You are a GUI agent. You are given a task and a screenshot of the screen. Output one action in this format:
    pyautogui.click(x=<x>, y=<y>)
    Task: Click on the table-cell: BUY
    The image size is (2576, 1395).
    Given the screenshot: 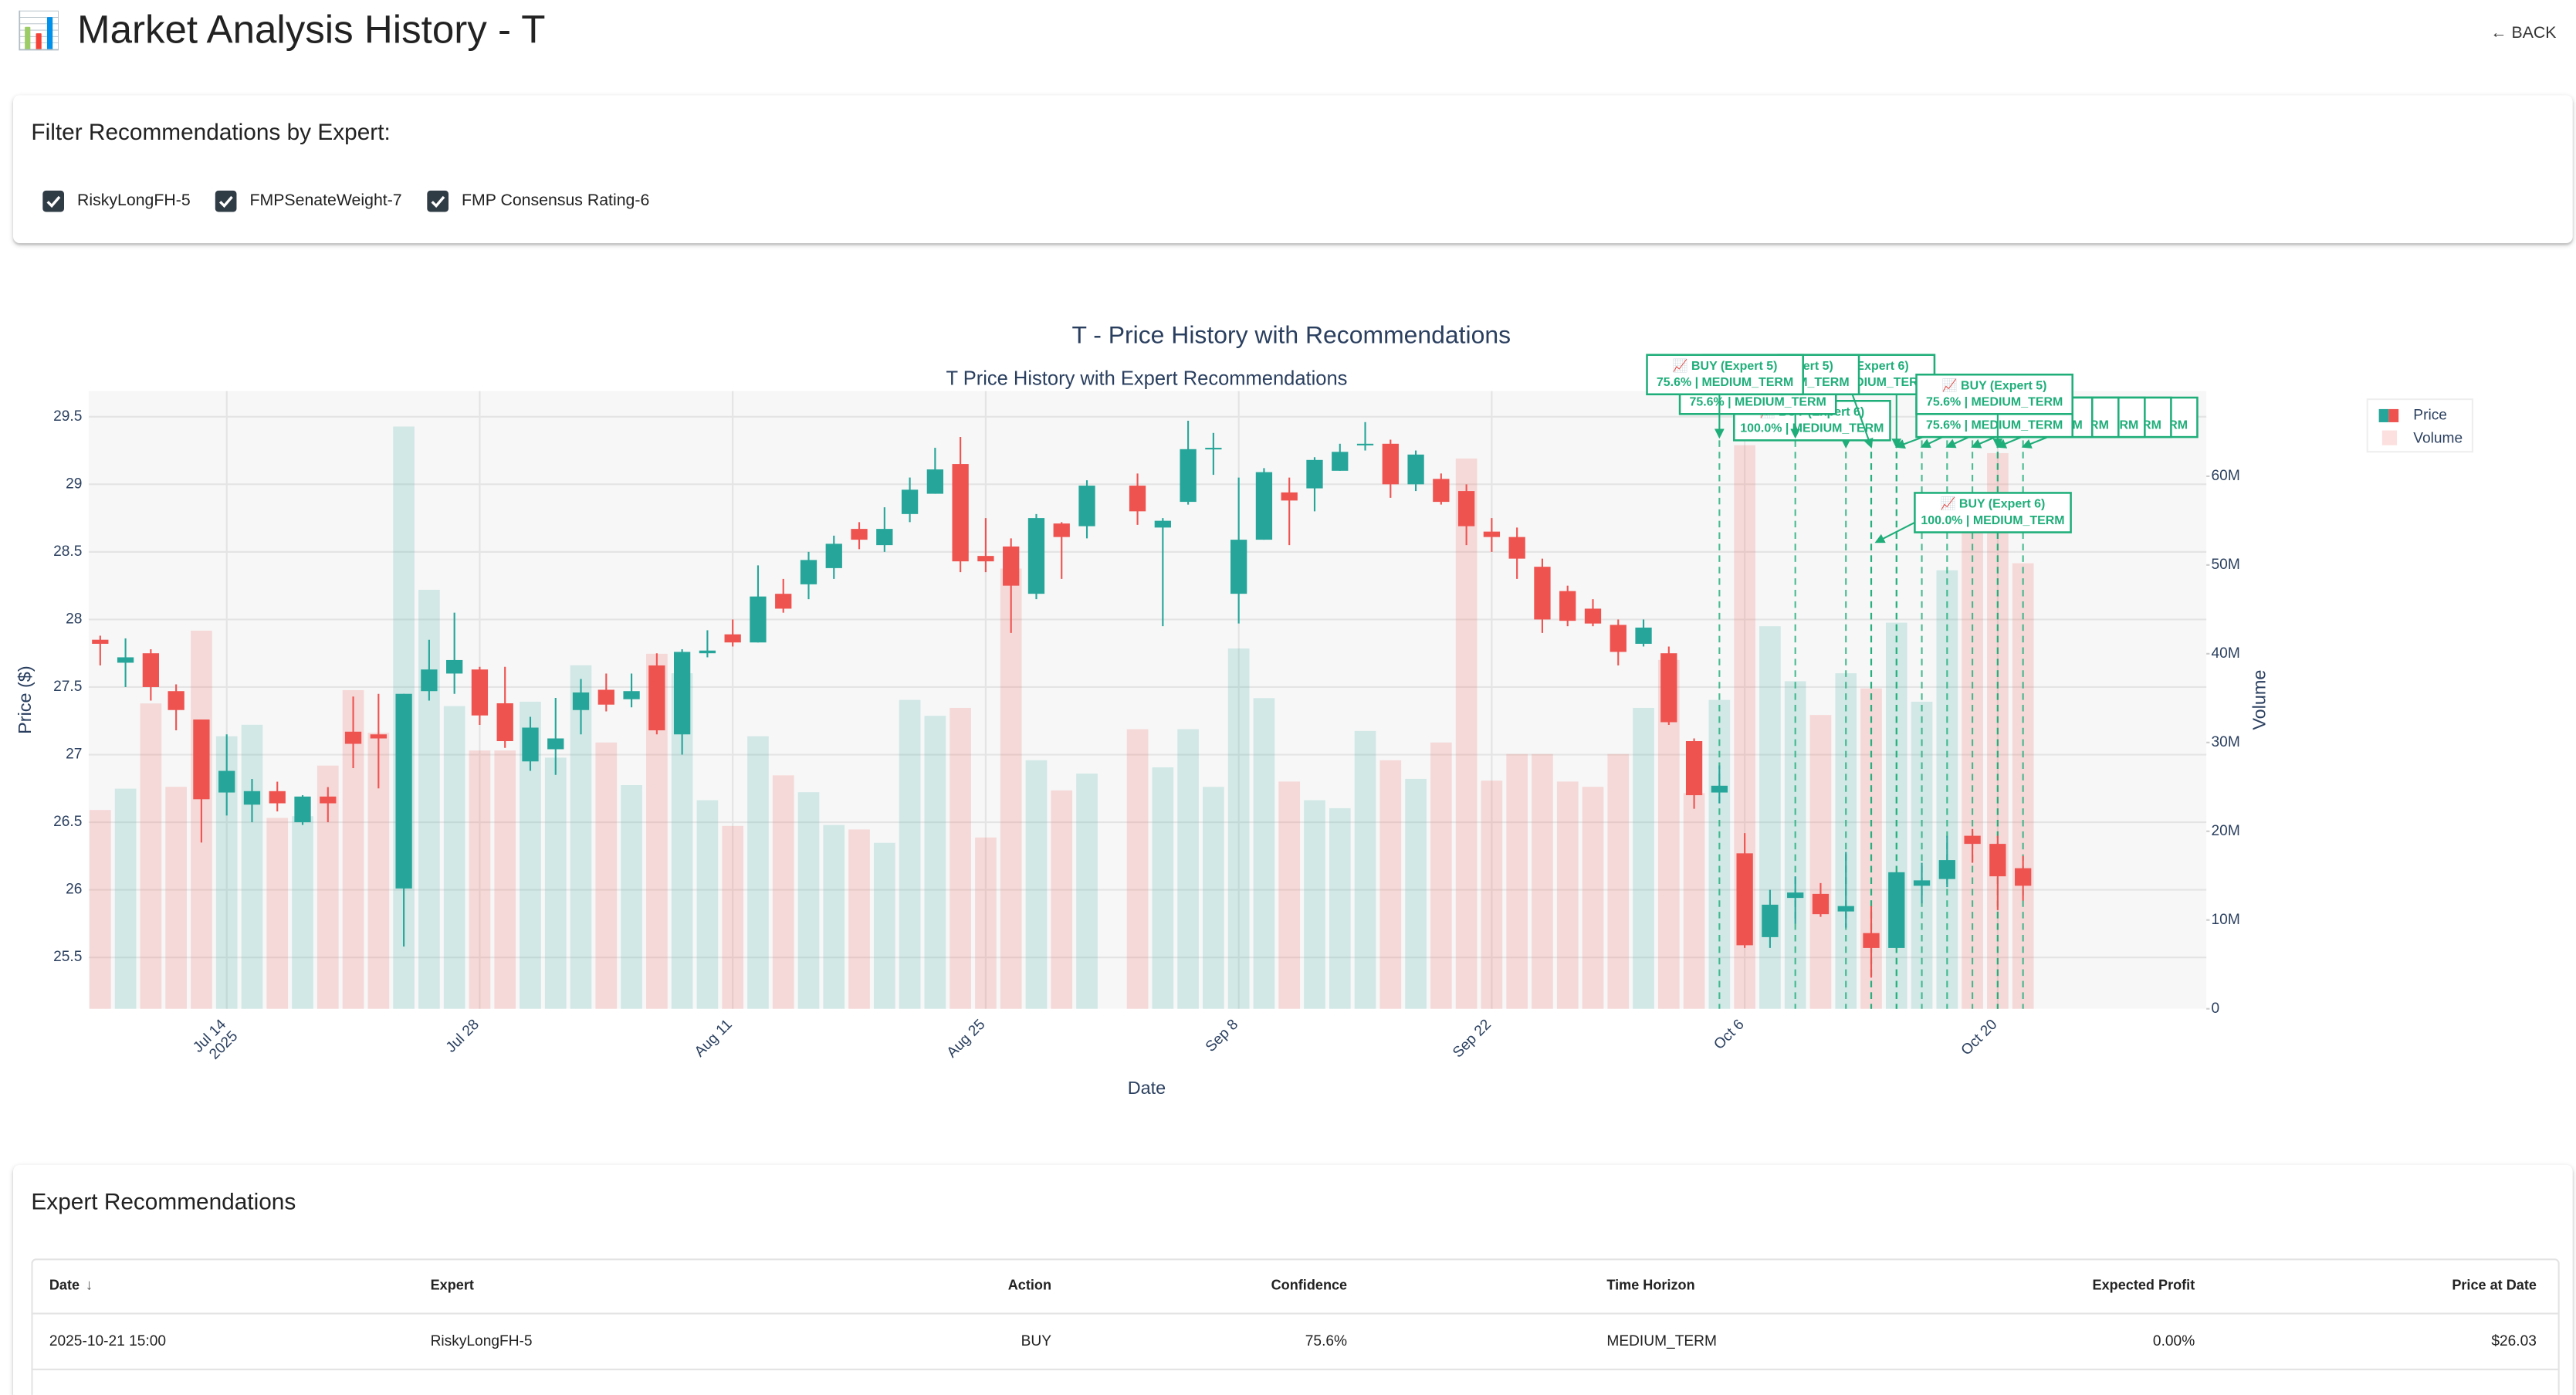 What is the action you would take?
    pyautogui.click(x=1037, y=1340)
    